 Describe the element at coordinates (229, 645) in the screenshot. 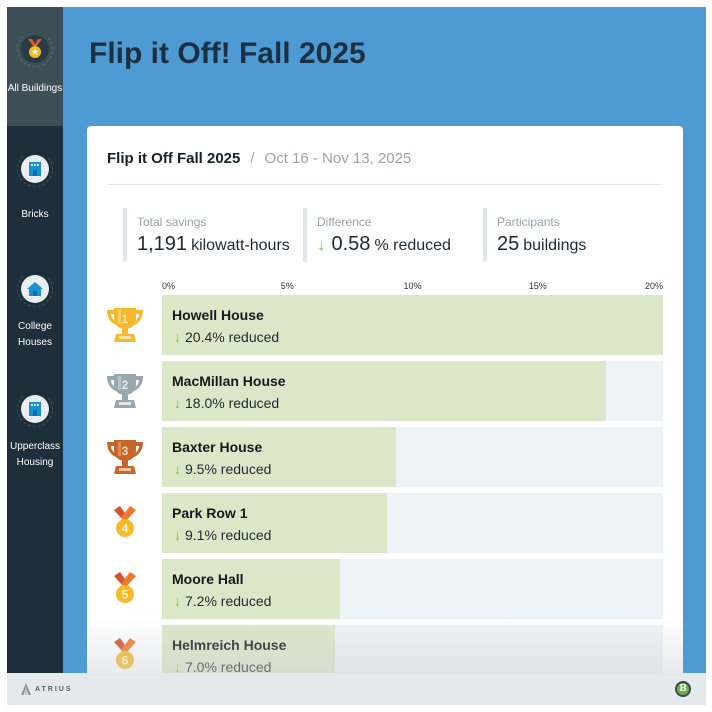

I see `building-name: Helmreich House` at that location.